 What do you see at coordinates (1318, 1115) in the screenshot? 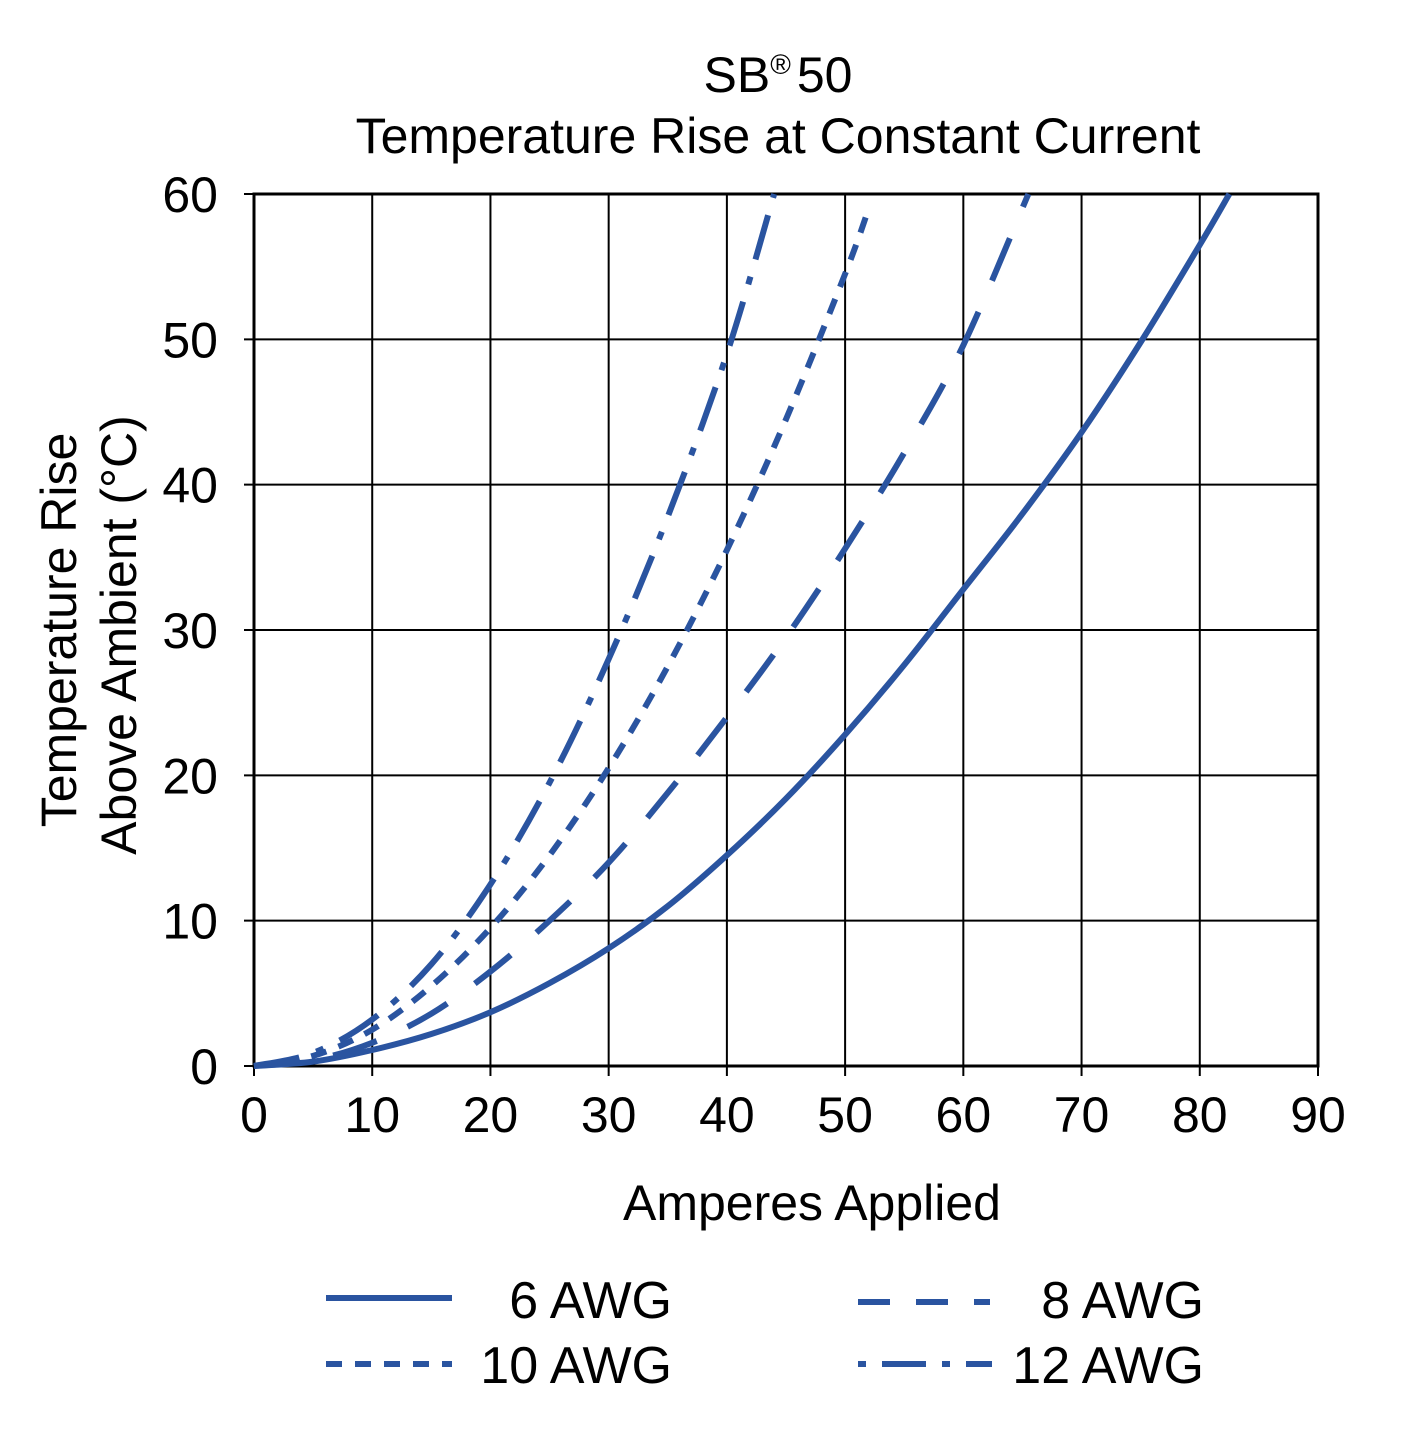
I see `x-tick-label: 90` at bounding box center [1318, 1115].